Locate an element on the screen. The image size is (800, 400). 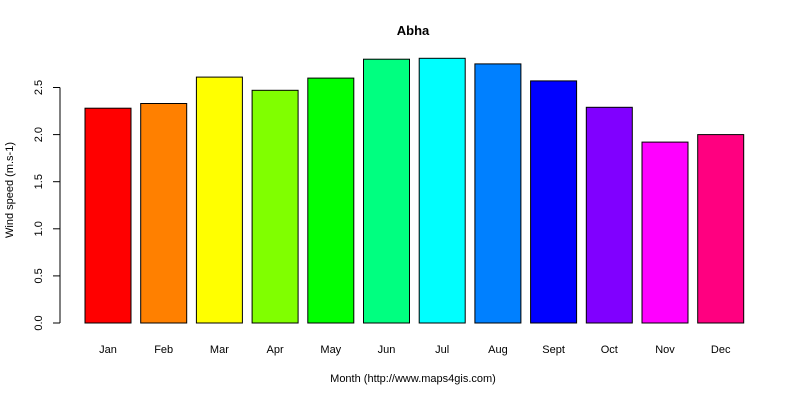
x-tick-label-may: May is located at coordinates (330, 350).